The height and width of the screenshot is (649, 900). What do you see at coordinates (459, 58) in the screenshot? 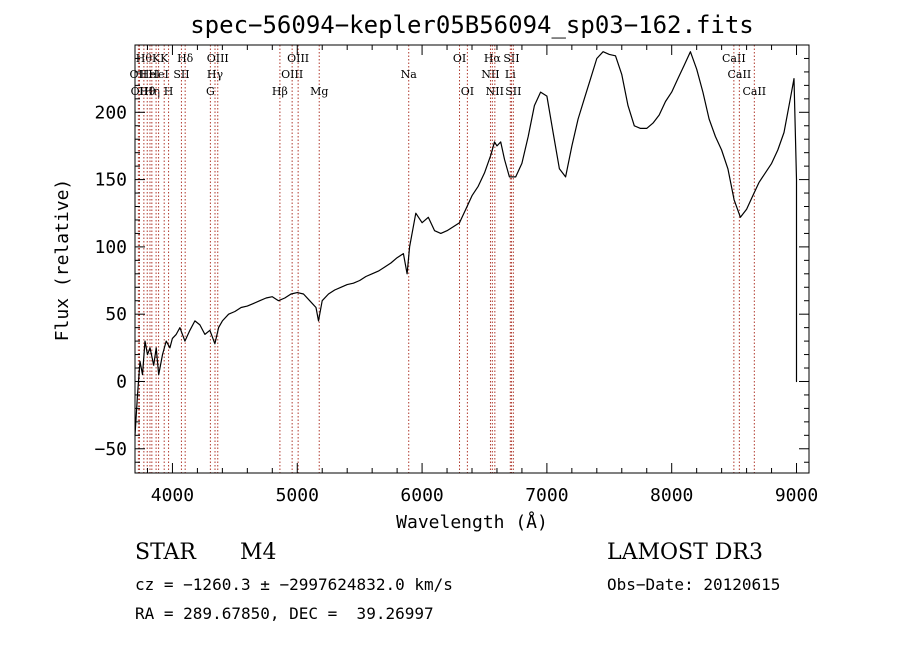
I see `marker-label-20: OI` at bounding box center [459, 58].